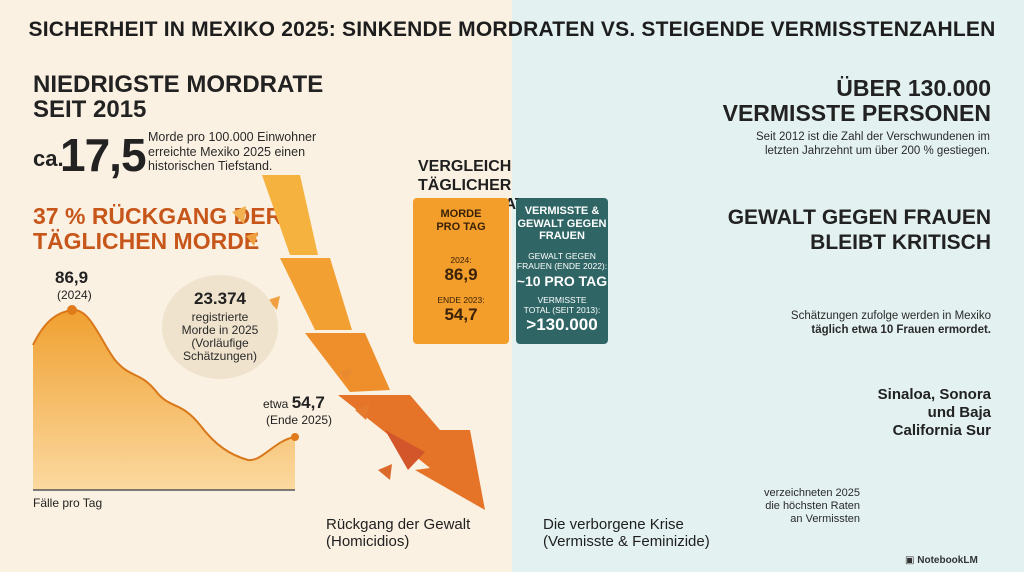  What do you see at coordinates (562, 280) in the screenshot?
I see `teal-card-value1: ~10 PRO TAG` at bounding box center [562, 280].